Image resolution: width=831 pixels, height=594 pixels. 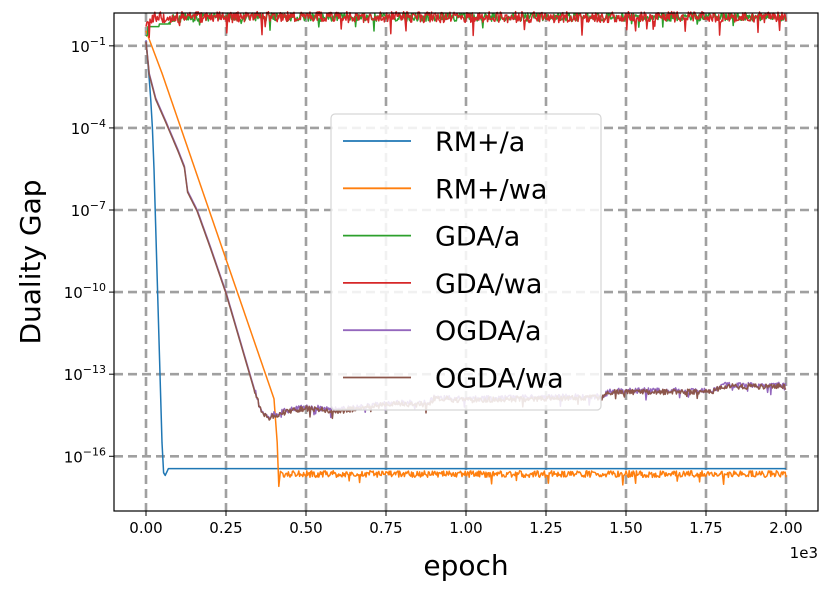 What do you see at coordinates (705, 528) in the screenshot?
I see `x-tick-label: 1.75` at bounding box center [705, 528].